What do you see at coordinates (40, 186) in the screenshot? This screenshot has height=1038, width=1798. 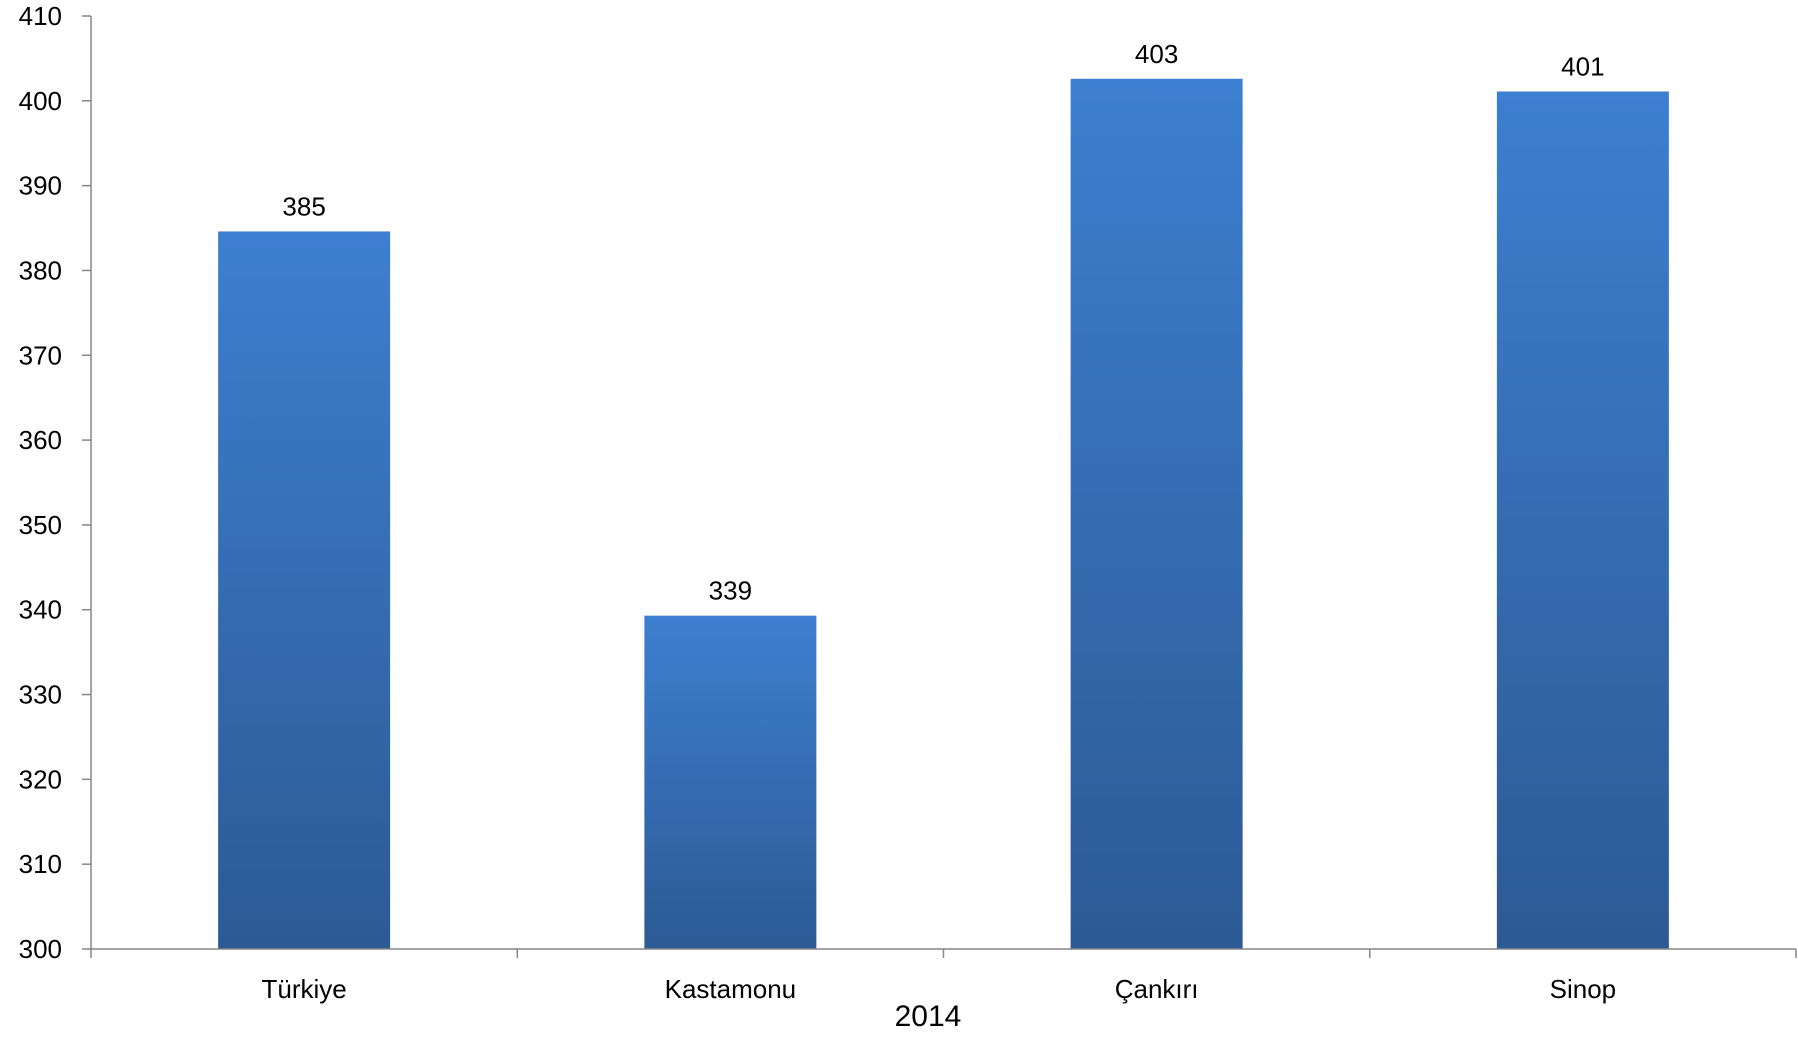 I see `y-tick-label: 390` at bounding box center [40, 186].